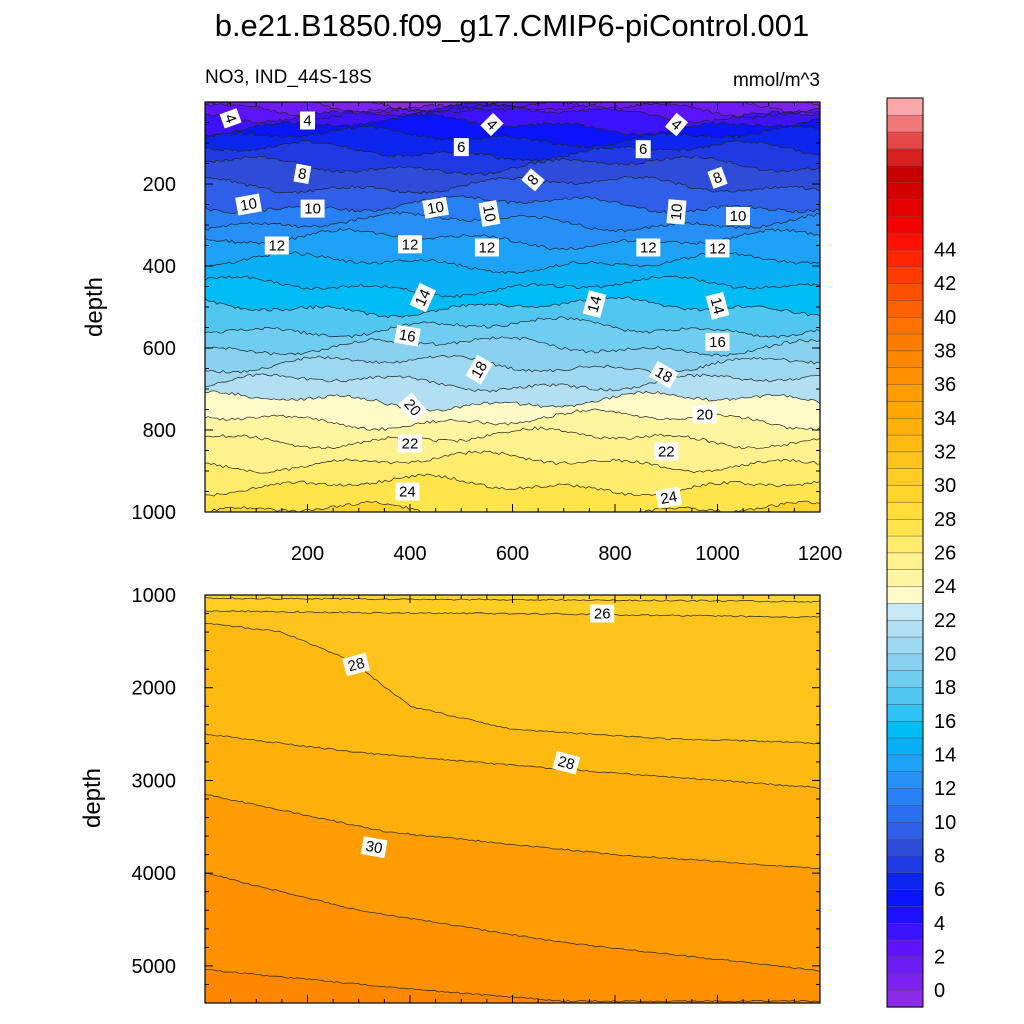 This screenshot has height=1024, width=1024. Describe the element at coordinates (945, 284) in the screenshot. I see `colorbar-label: 42` at that location.